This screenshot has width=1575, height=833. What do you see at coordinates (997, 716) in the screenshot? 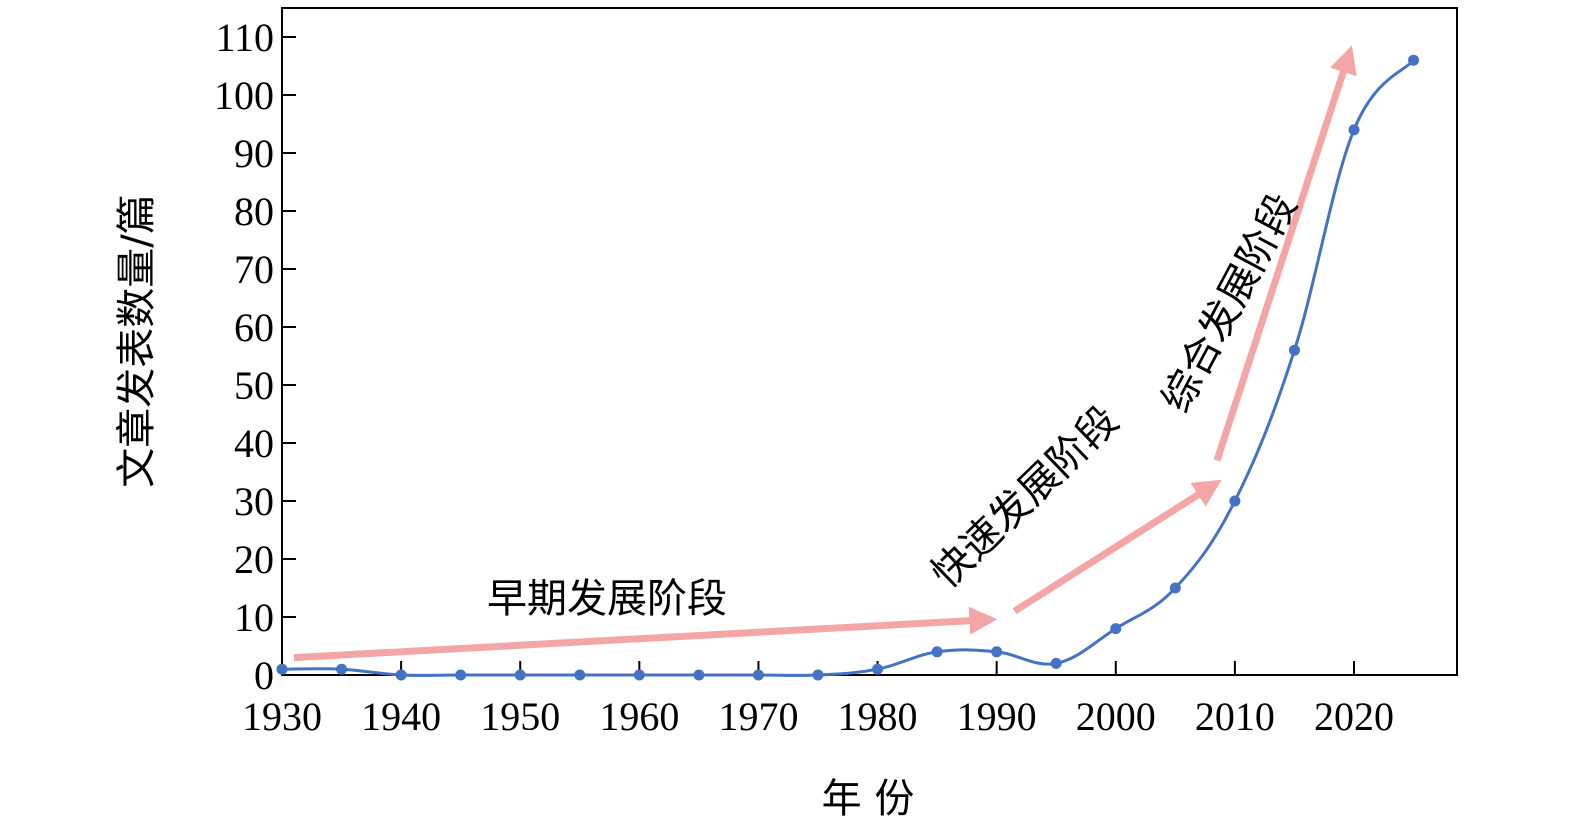
I see `x-tick-label: 1990` at bounding box center [997, 716].